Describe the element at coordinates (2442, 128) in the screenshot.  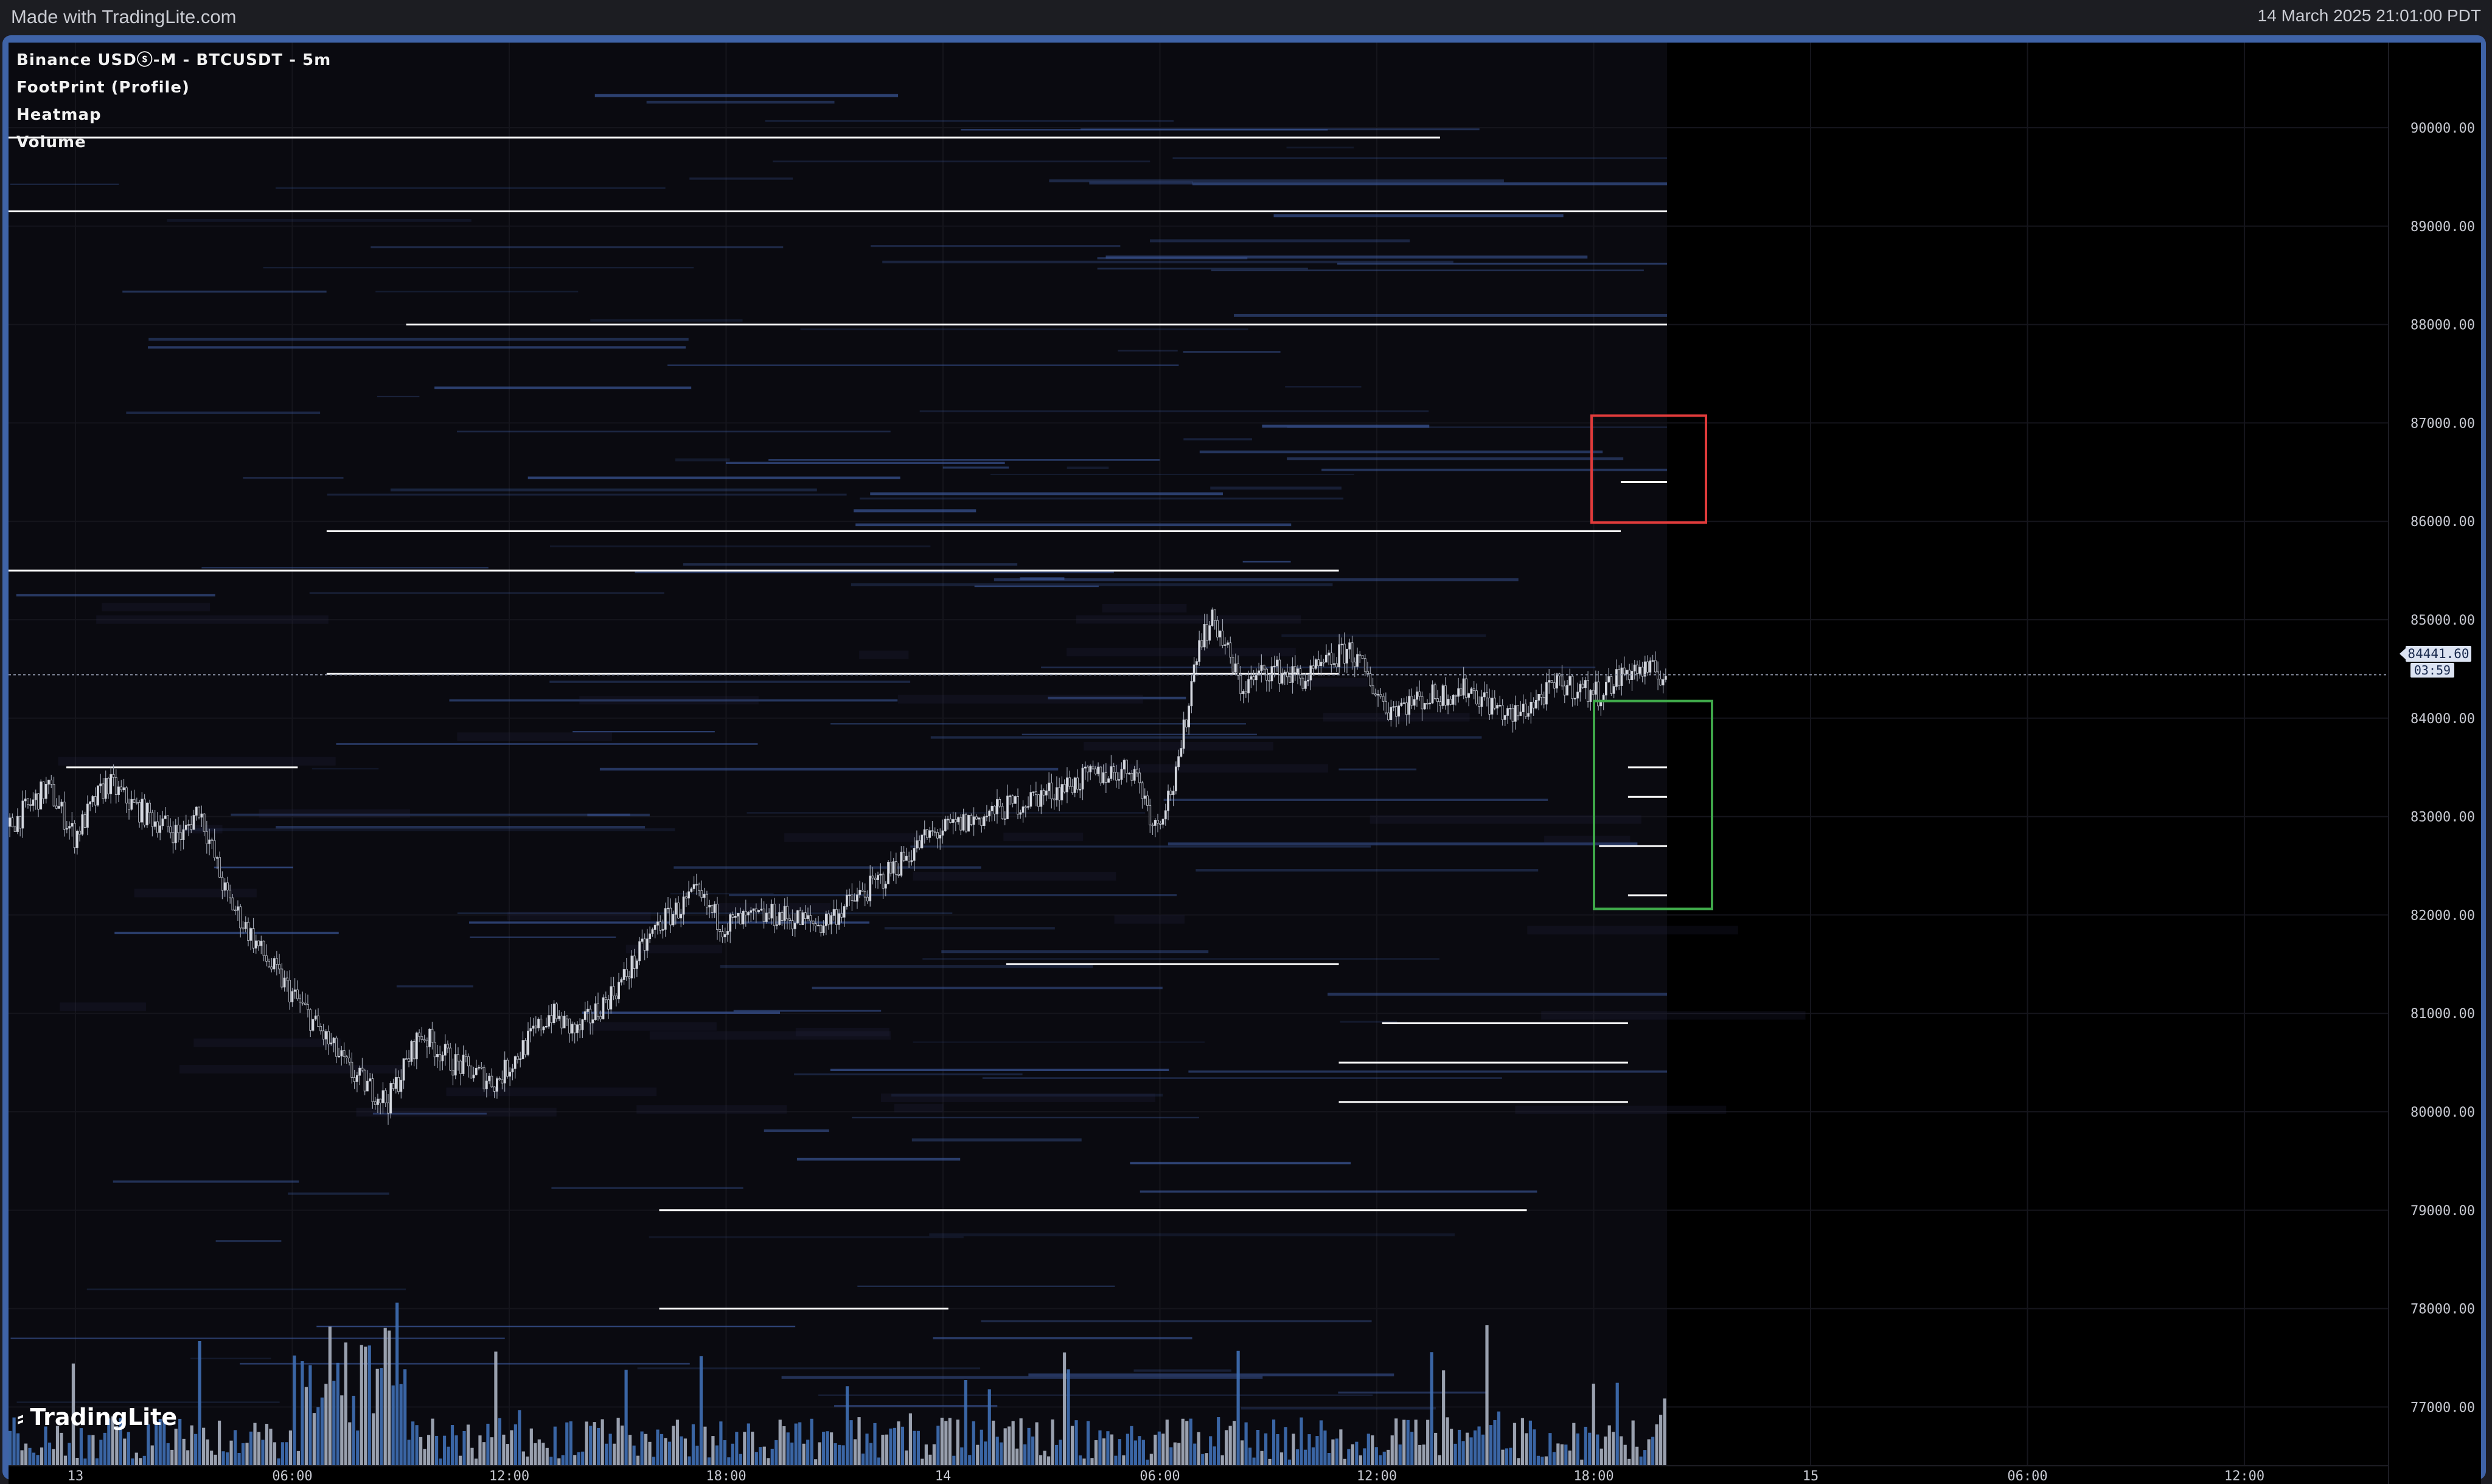
I see `y-tick-label: 90000.00` at that location.